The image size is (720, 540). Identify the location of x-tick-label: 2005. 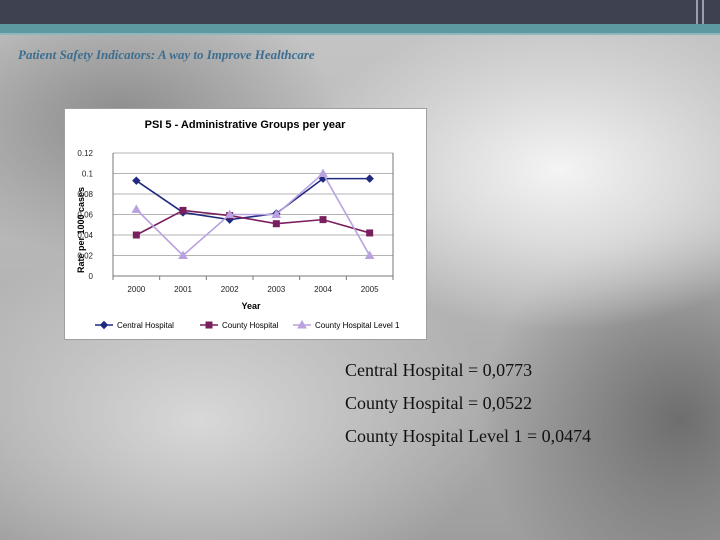
(370, 289).